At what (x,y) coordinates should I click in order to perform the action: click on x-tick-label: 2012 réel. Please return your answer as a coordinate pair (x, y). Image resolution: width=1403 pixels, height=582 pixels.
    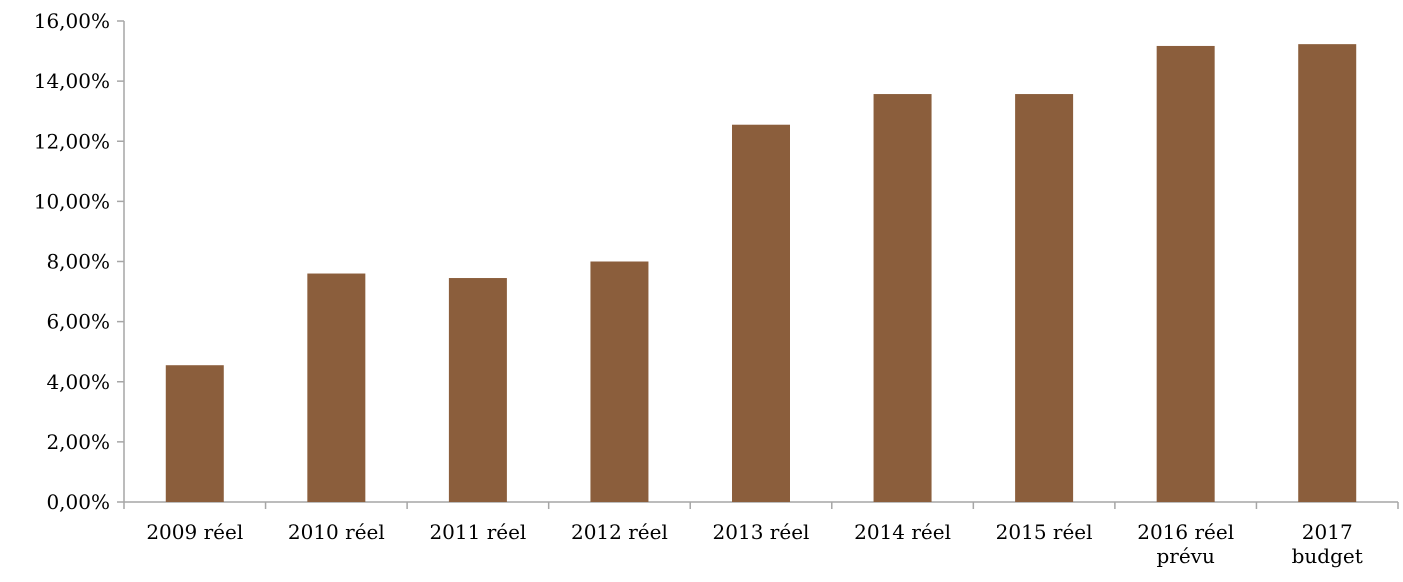
    Looking at the image, I should click on (619, 532).